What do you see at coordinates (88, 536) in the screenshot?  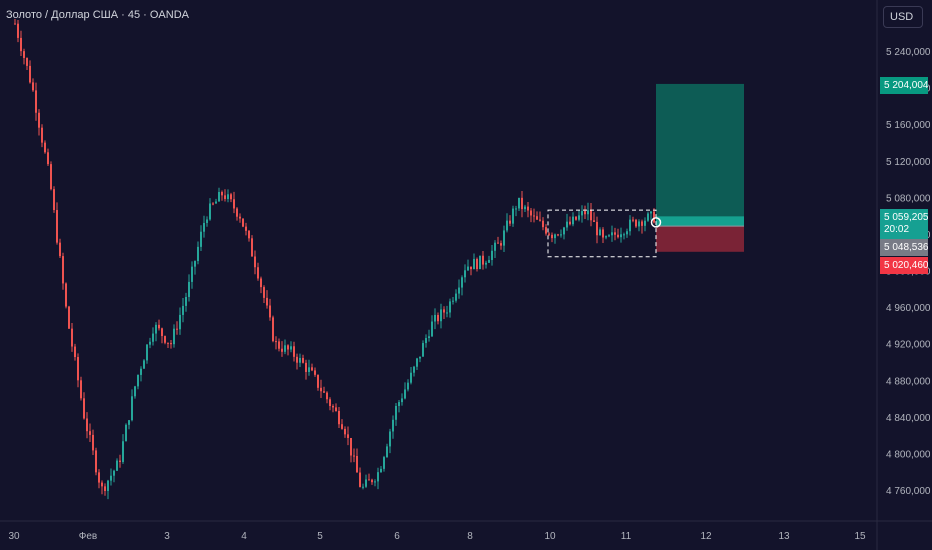 I see `x-tick-label: Фев` at bounding box center [88, 536].